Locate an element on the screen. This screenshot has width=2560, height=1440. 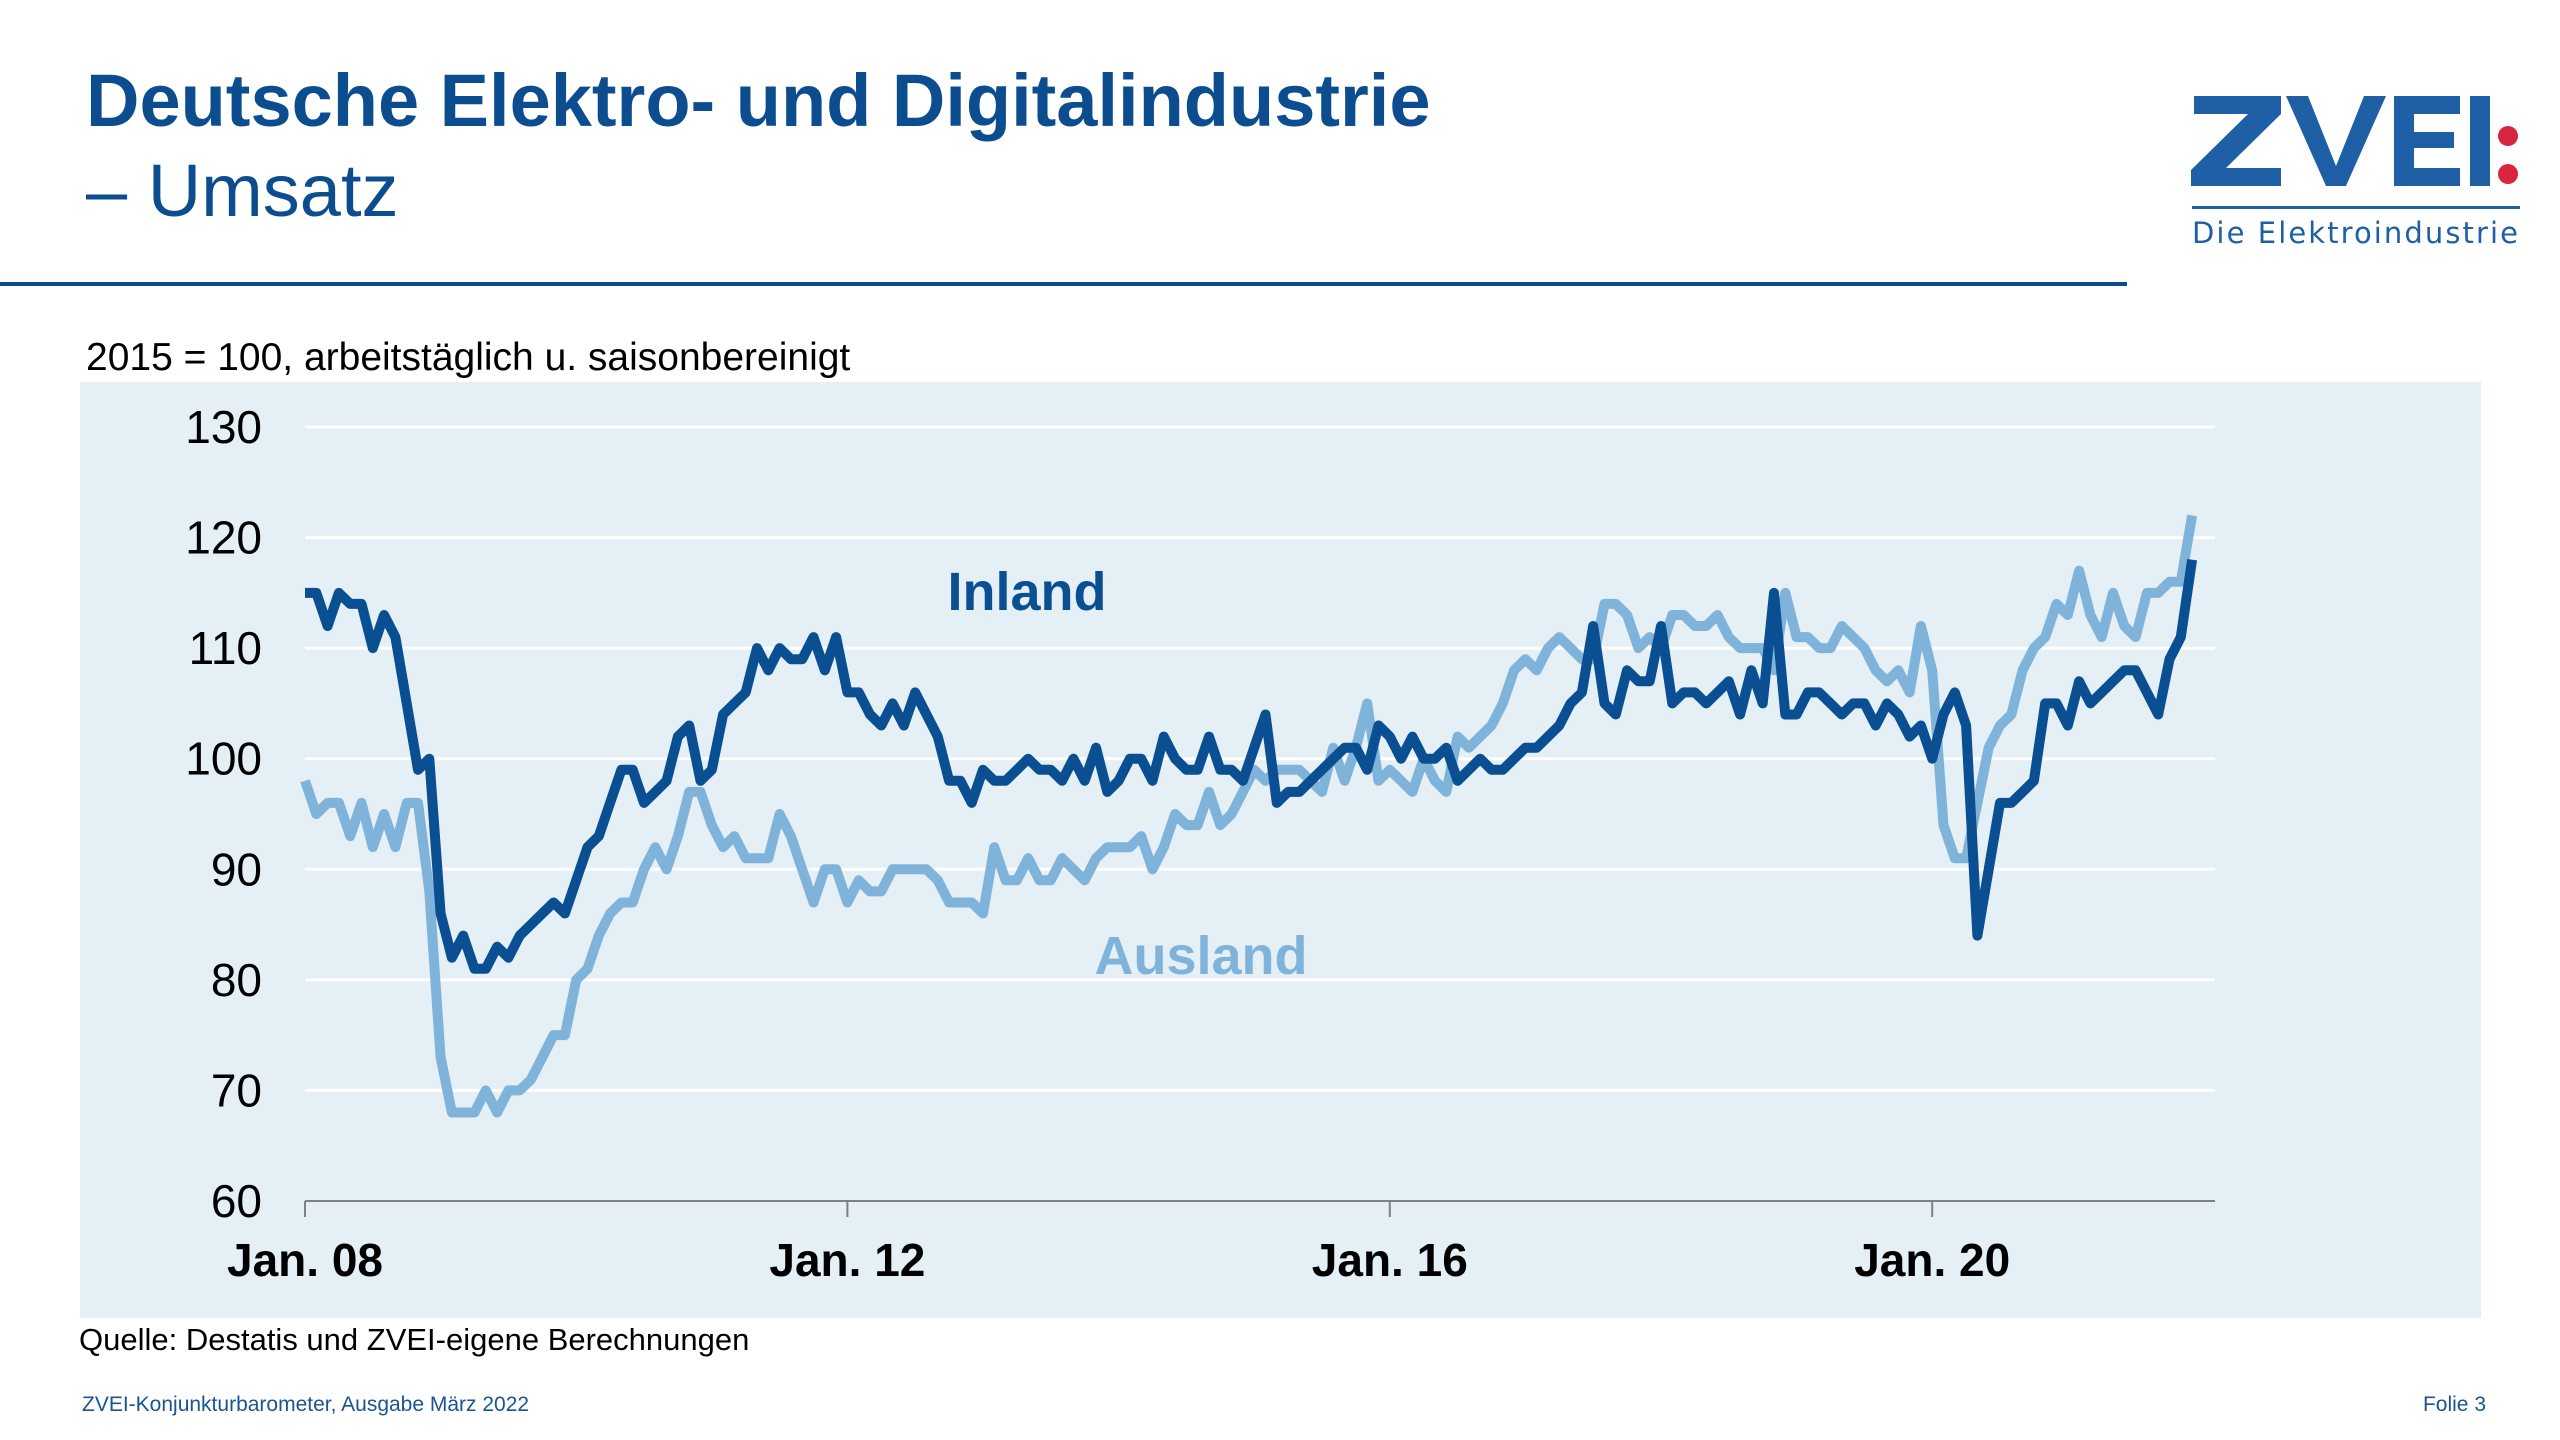
x-tick-label: Jan. 16 is located at coordinates (1390, 1260).